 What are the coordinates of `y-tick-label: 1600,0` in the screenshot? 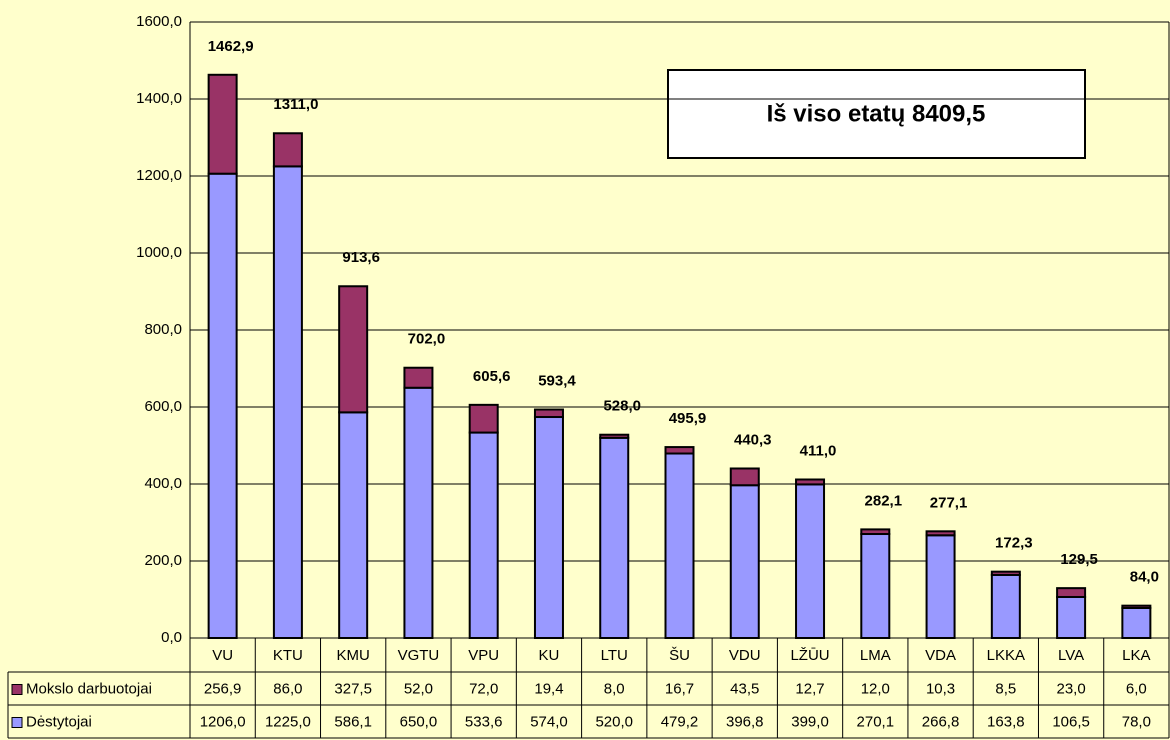 It's located at (159, 21).